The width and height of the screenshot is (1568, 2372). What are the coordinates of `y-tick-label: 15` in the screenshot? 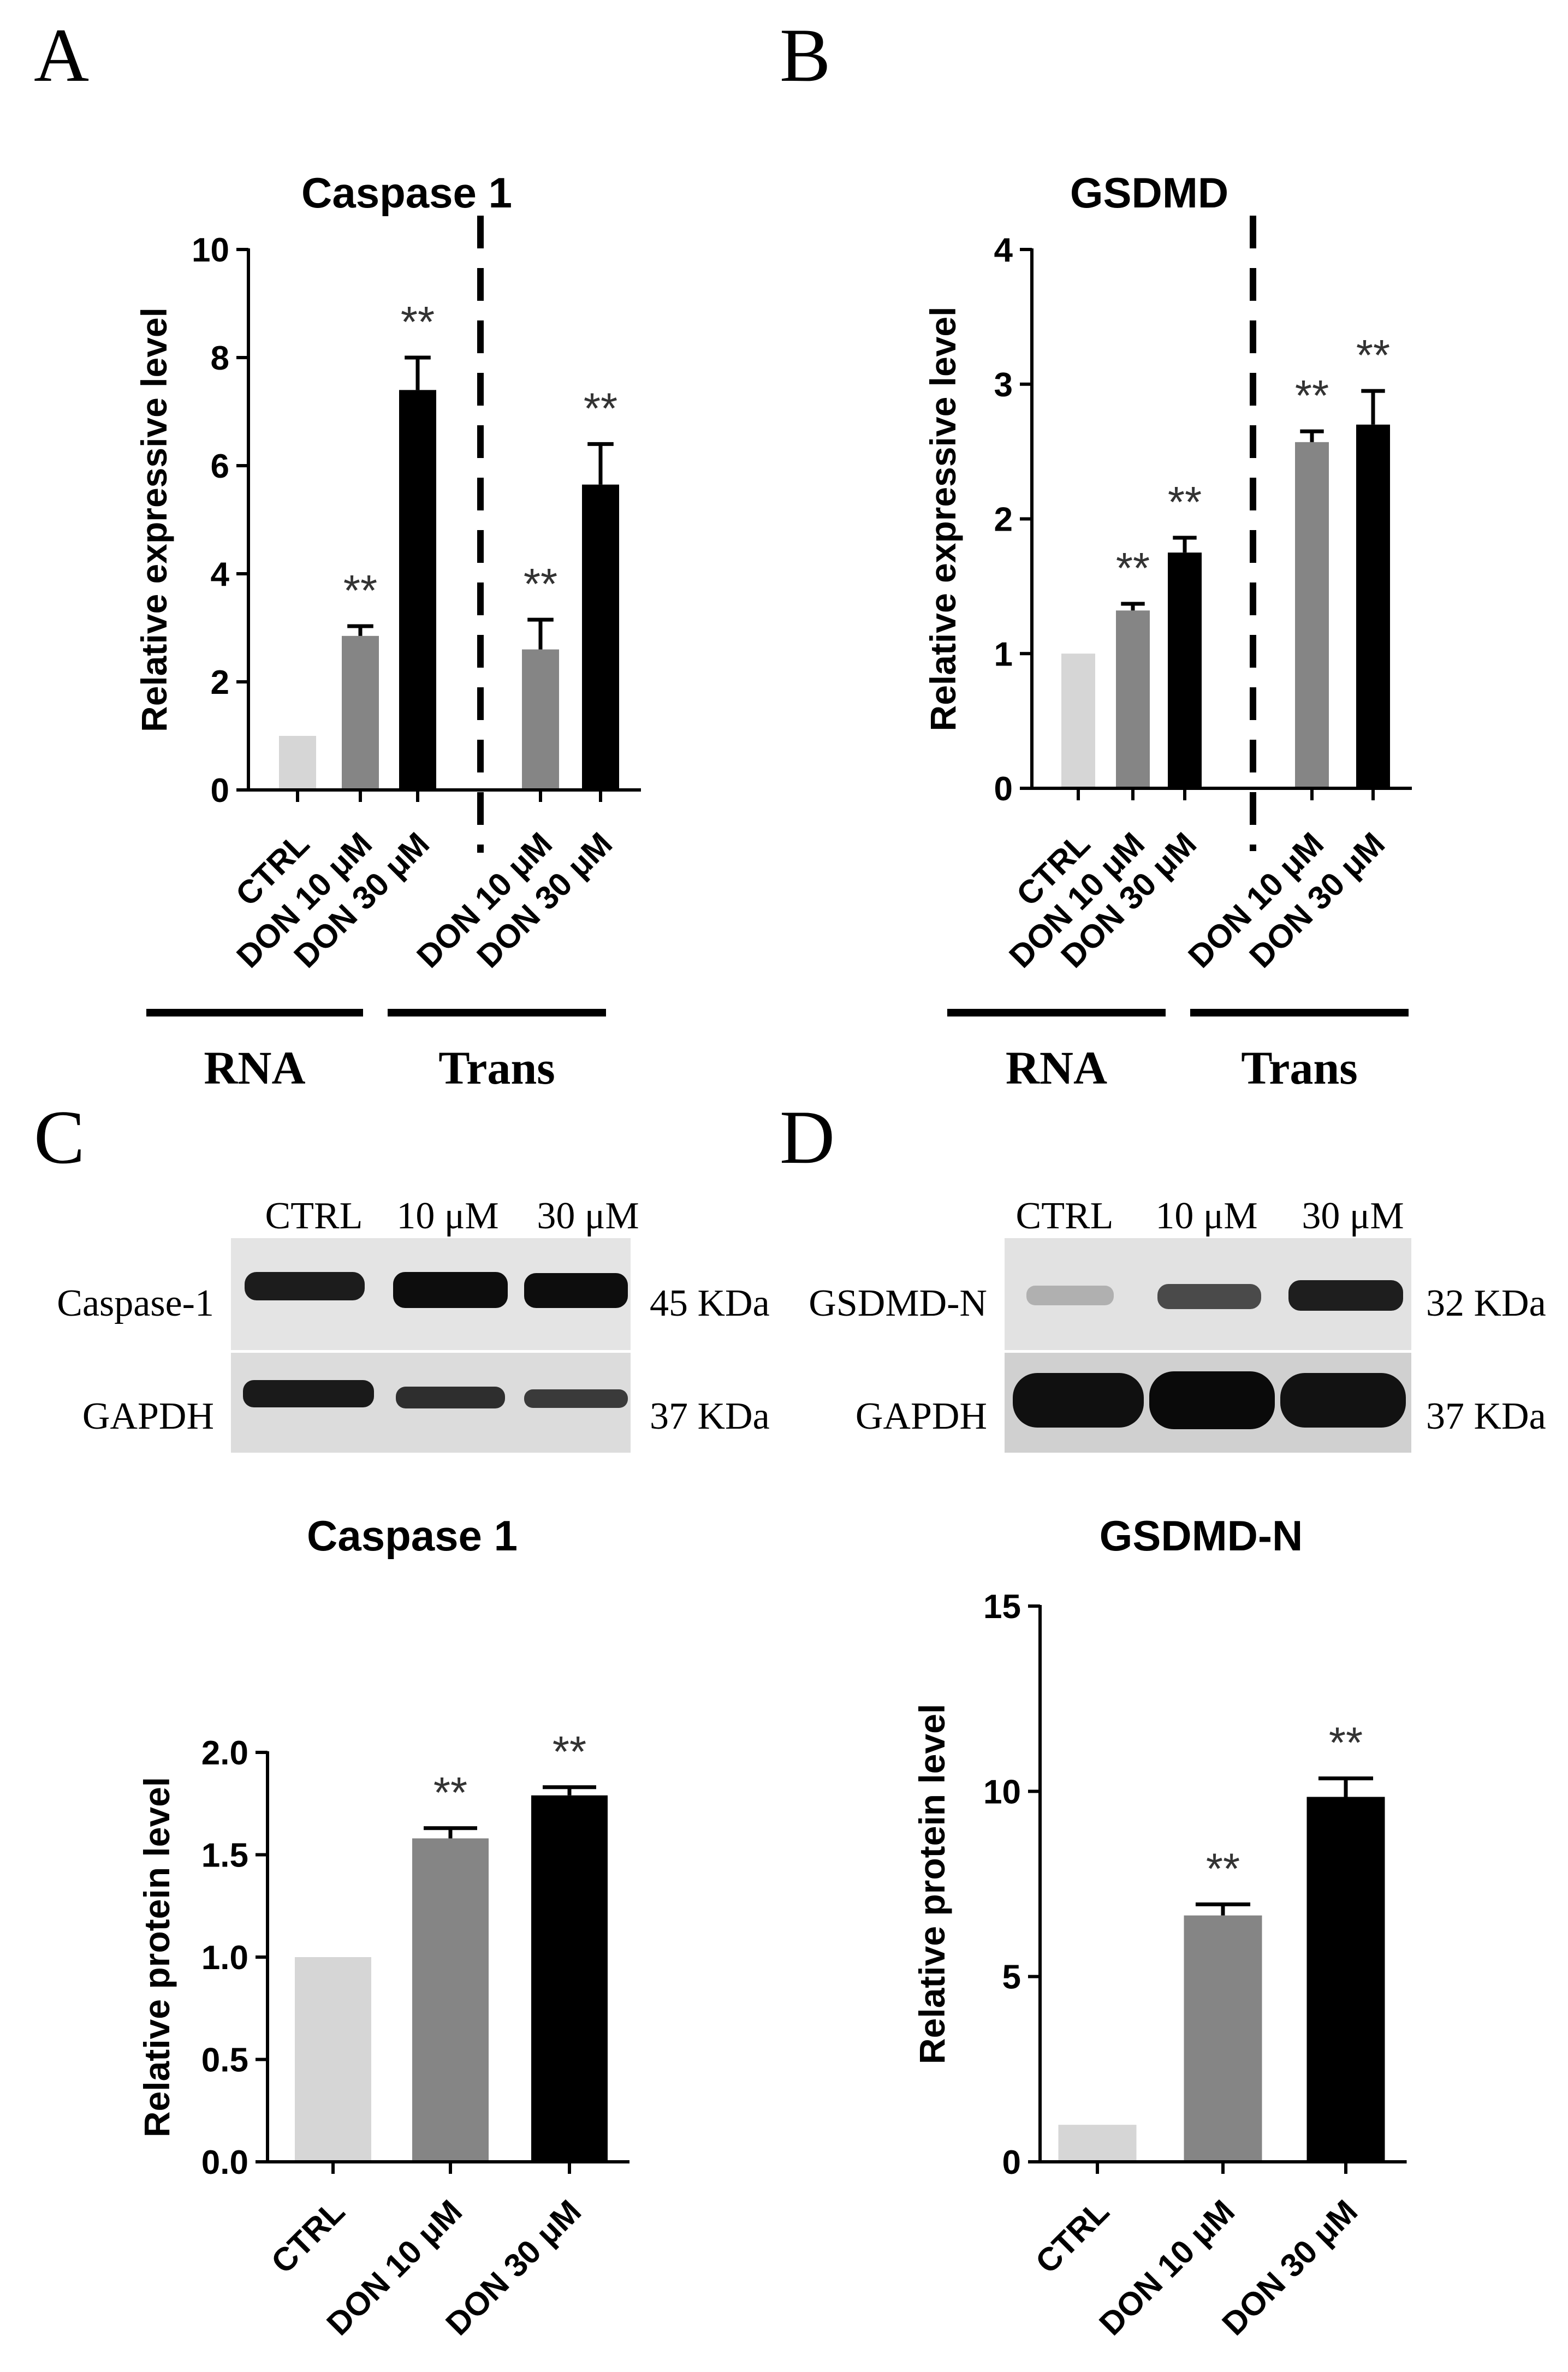 It's located at (1002, 1607).